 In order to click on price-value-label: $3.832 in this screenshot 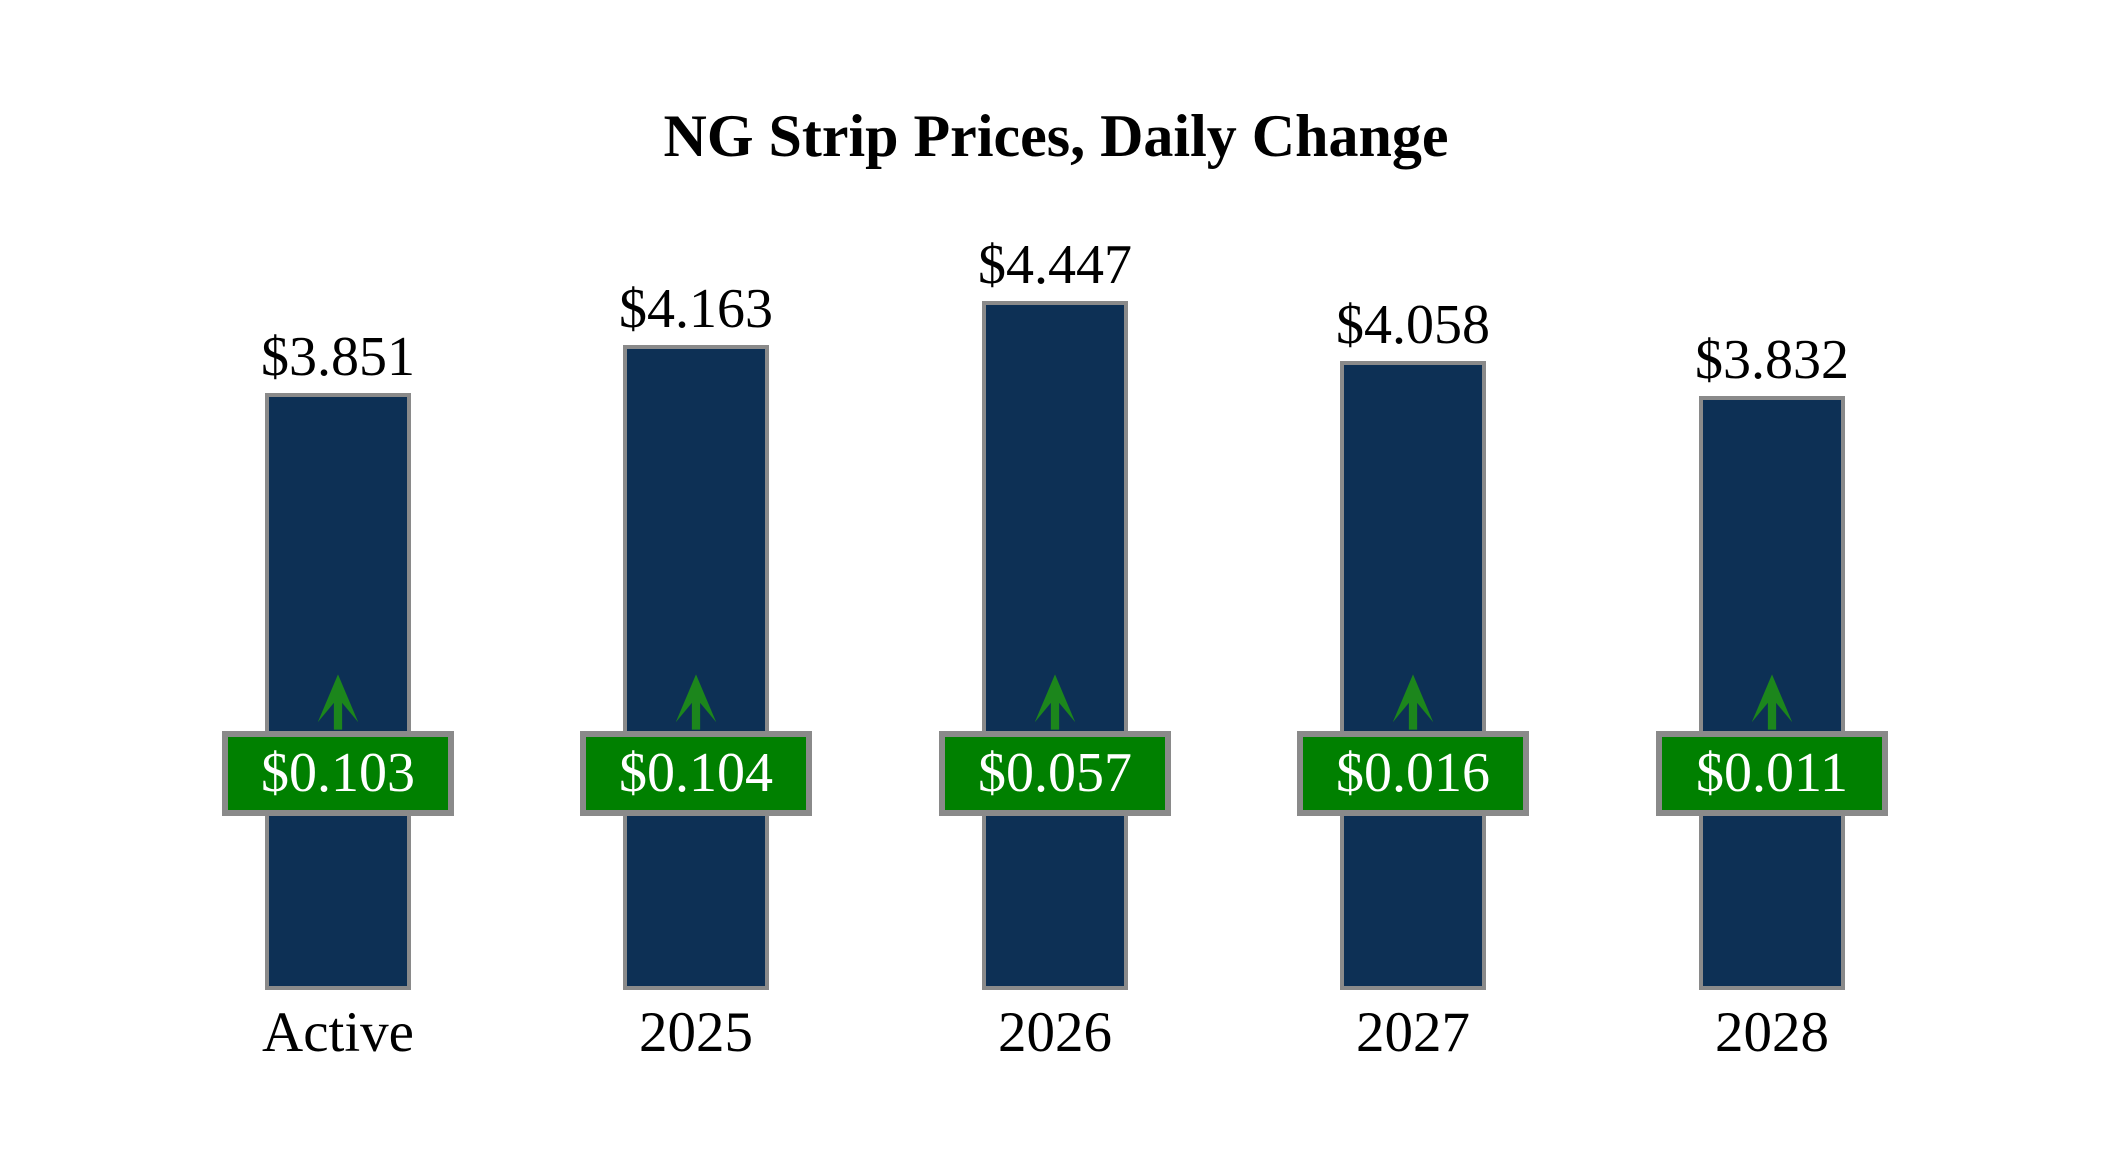, I will do `click(1772, 360)`.